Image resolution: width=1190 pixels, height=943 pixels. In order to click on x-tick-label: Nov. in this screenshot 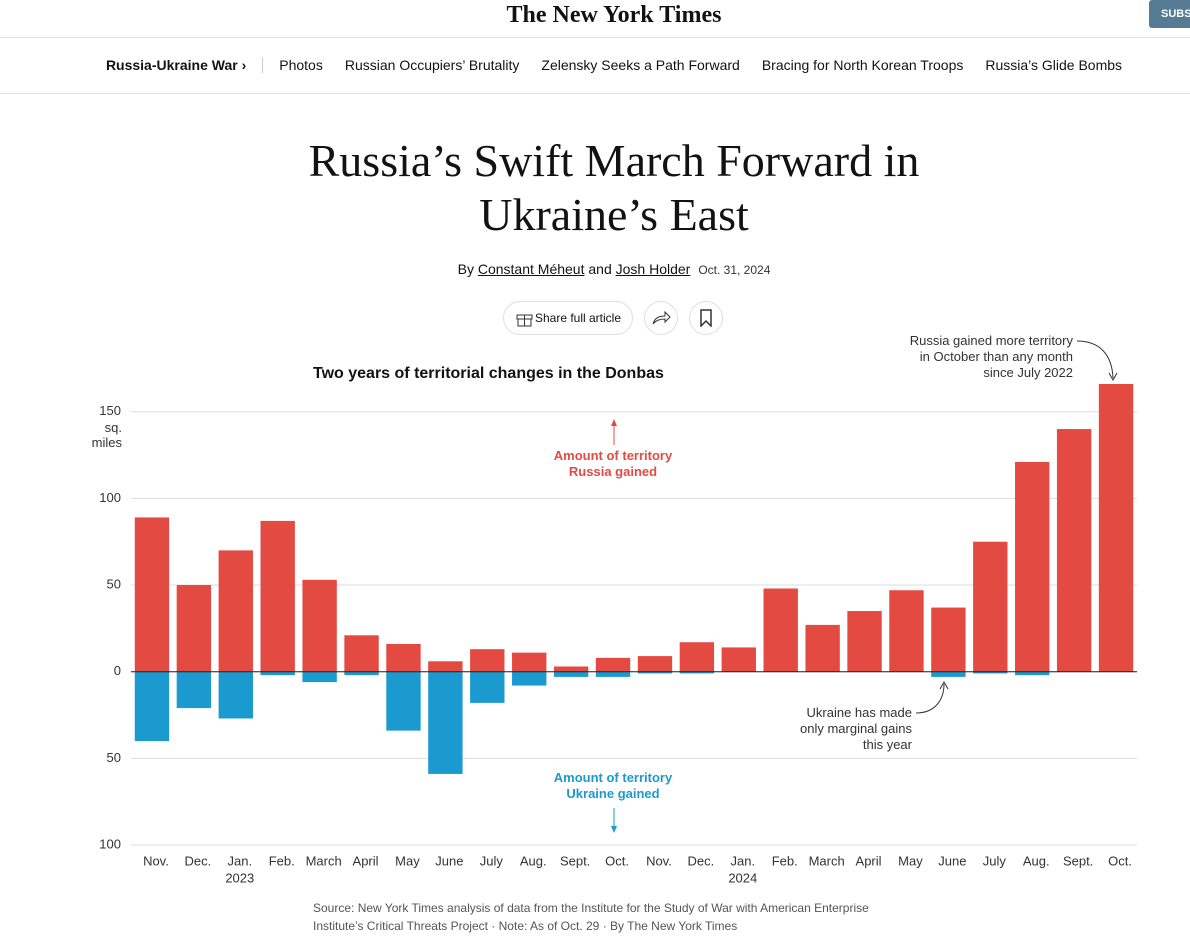, I will do `click(659, 860)`.